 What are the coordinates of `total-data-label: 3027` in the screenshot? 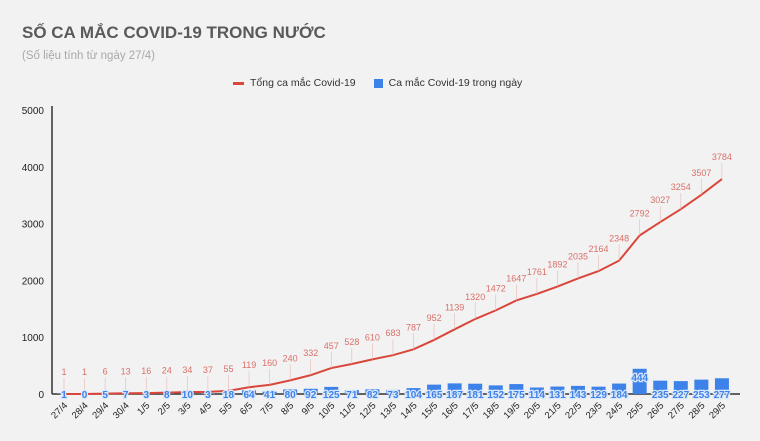 It's located at (660, 200).